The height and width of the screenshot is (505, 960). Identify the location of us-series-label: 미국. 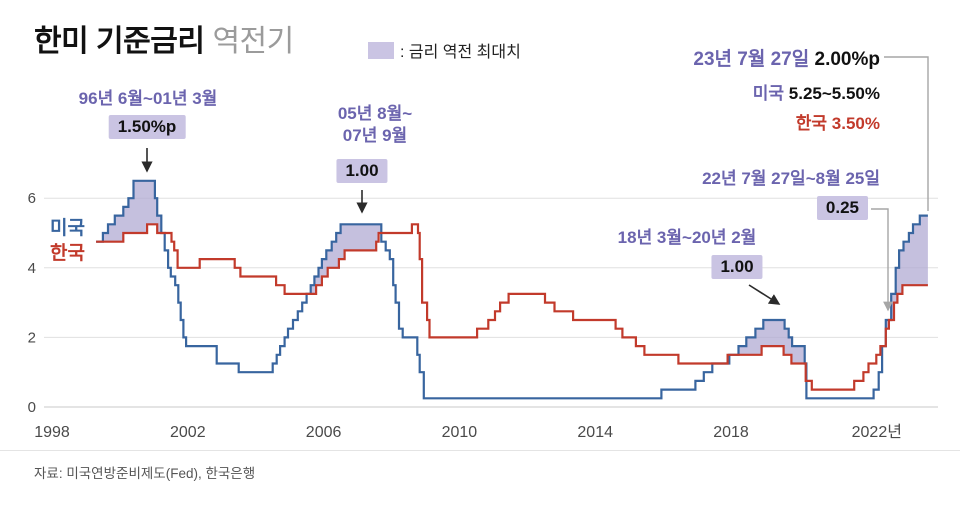
(67, 228).